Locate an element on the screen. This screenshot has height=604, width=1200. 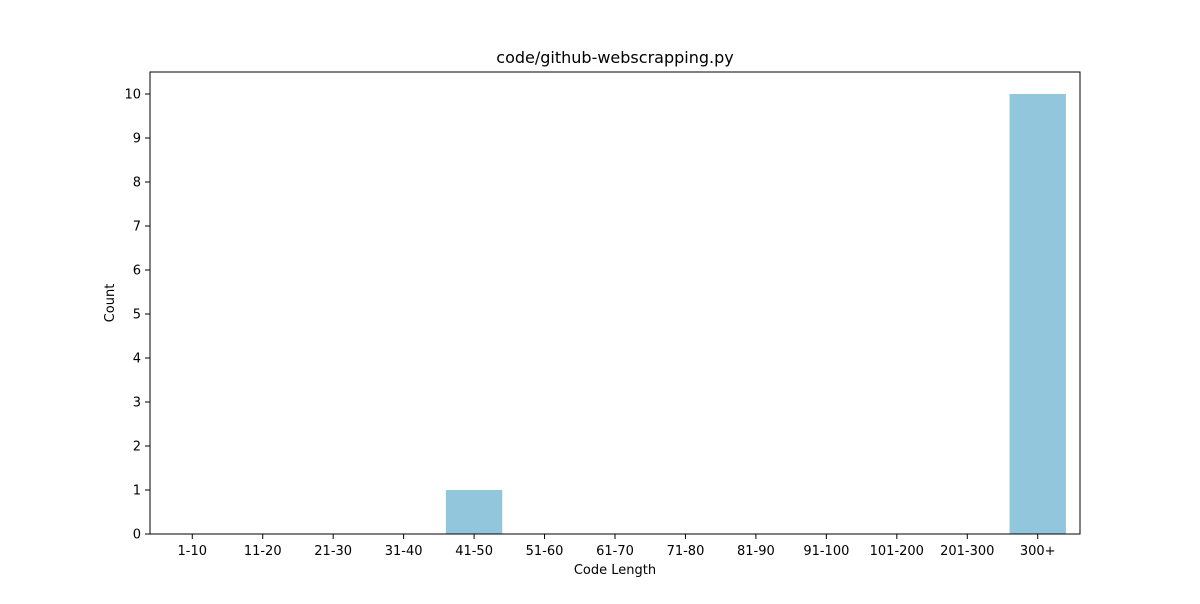
y-tick-label: 10 is located at coordinates (132, 95).